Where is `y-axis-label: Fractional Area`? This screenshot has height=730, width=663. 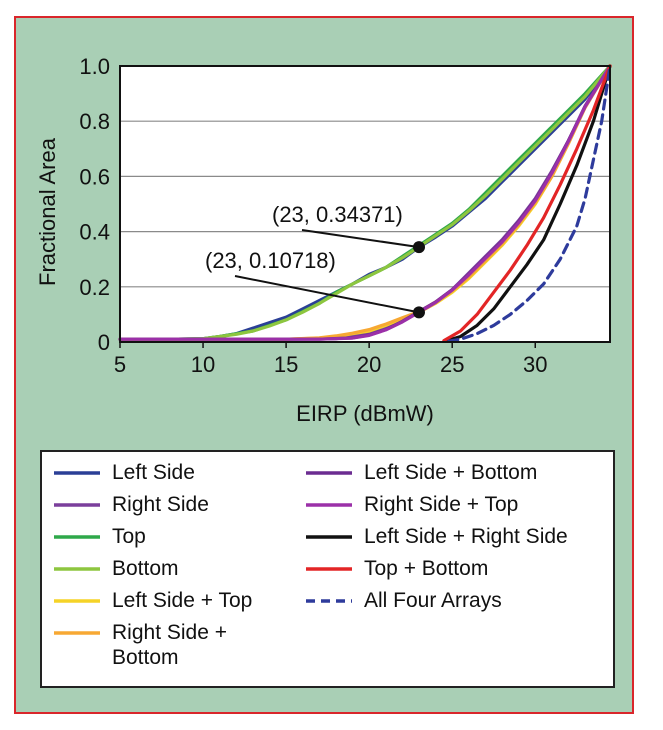 y-axis-label: Fractional Area is located at coordinates (47, 211).